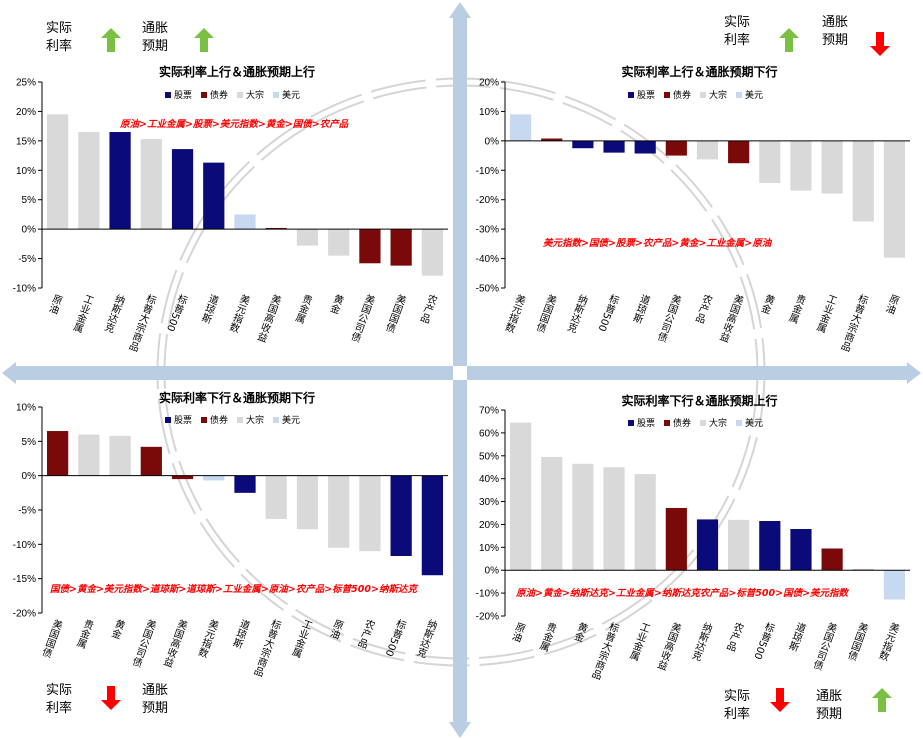  I want to click on legend-swatch-equity, so click(168, 95).